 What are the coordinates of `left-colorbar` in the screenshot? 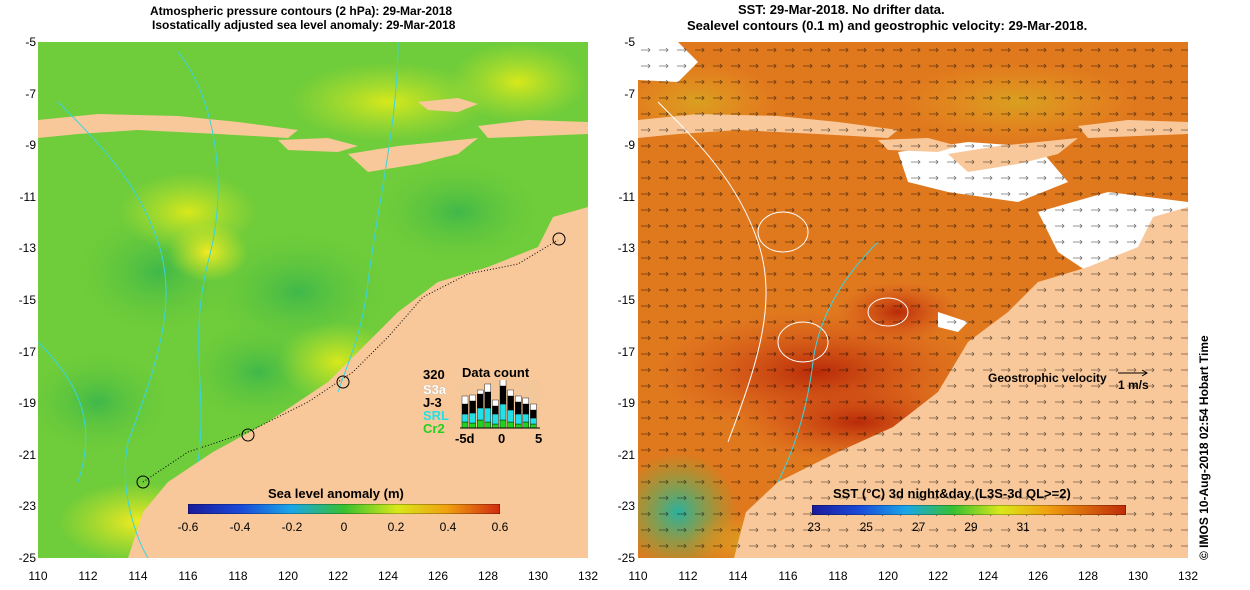 It's located at (344, 509).